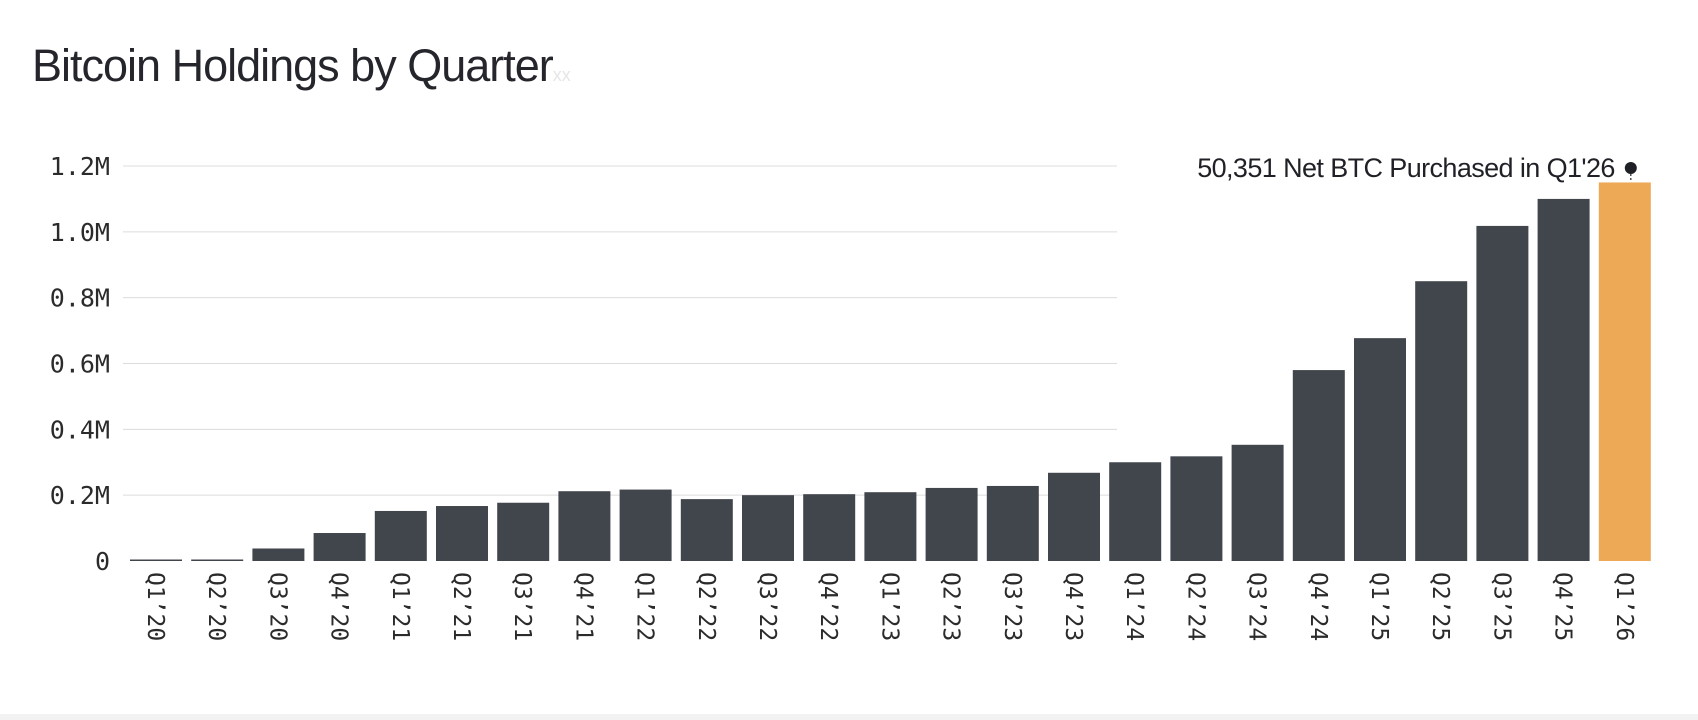  Describe the element at coordinates (1073, 606) in the screenshot. I see `x-tick-label: Q4’23` at that location.